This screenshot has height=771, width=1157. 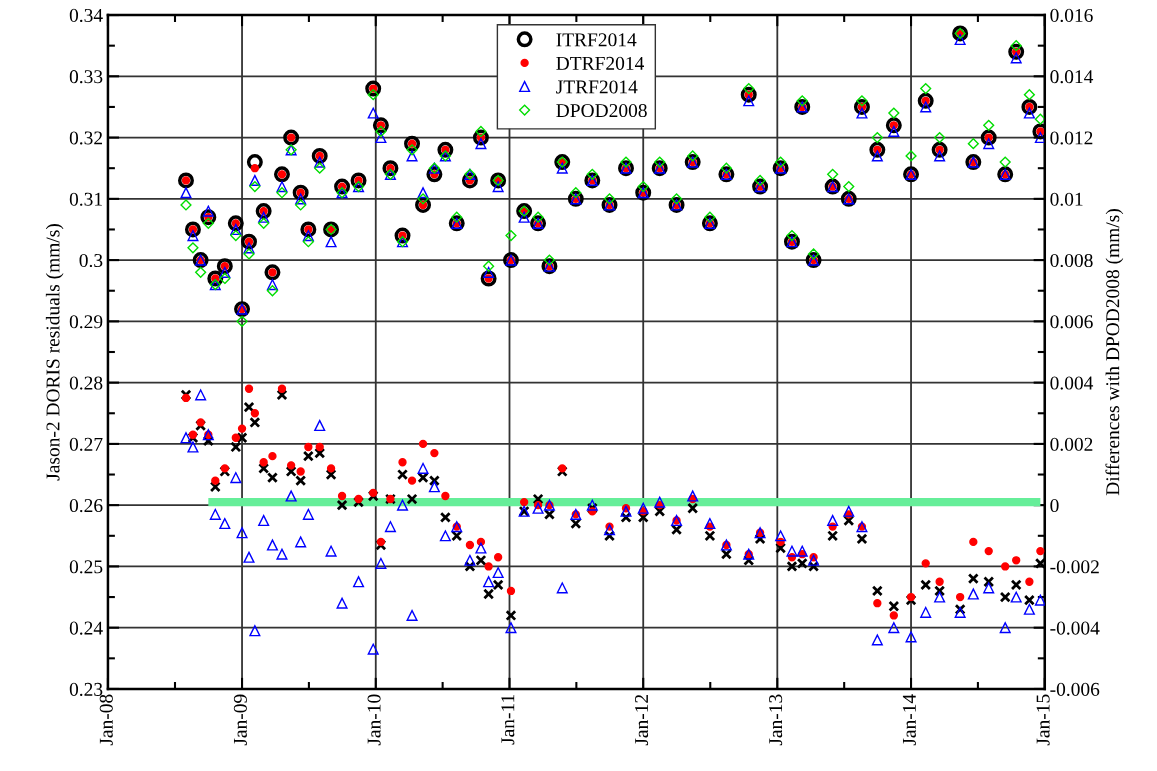 I want to click on x-tick-label: Jan-08, so click(x=106, y=720).